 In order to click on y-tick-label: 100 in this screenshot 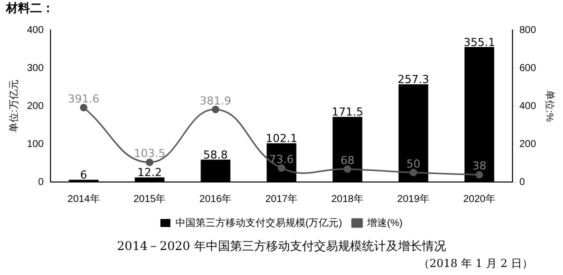, I will do `click(35, 144)`.